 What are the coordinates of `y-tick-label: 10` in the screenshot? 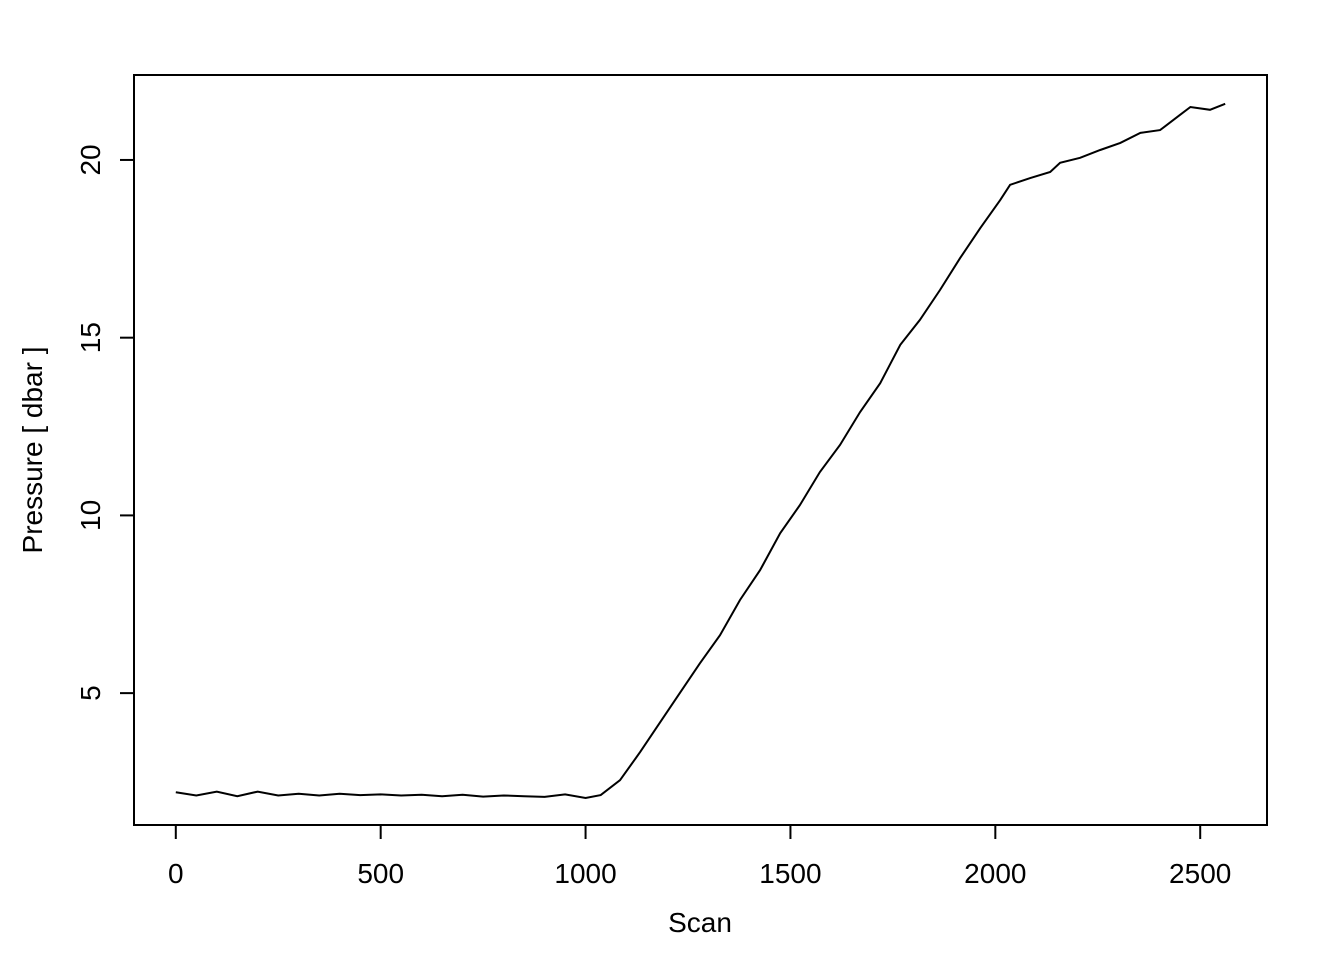 It's located at (90, 515).